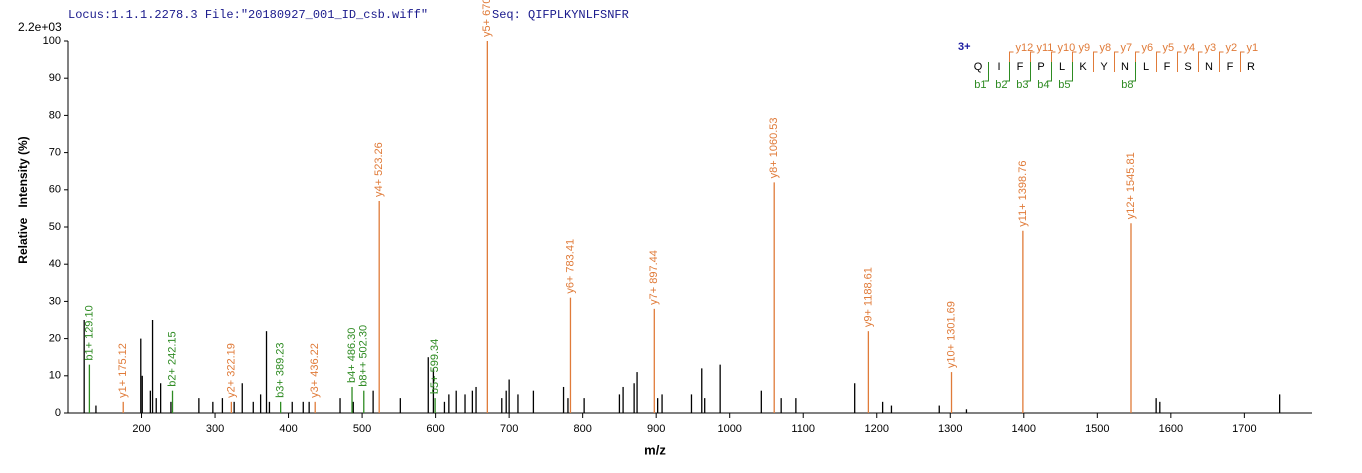 The image size is (1362, 473). What do you see at coordinates (1043, 85) in the screenshot?
I see `b-ion: b4` at bounding box center [1043, 85].